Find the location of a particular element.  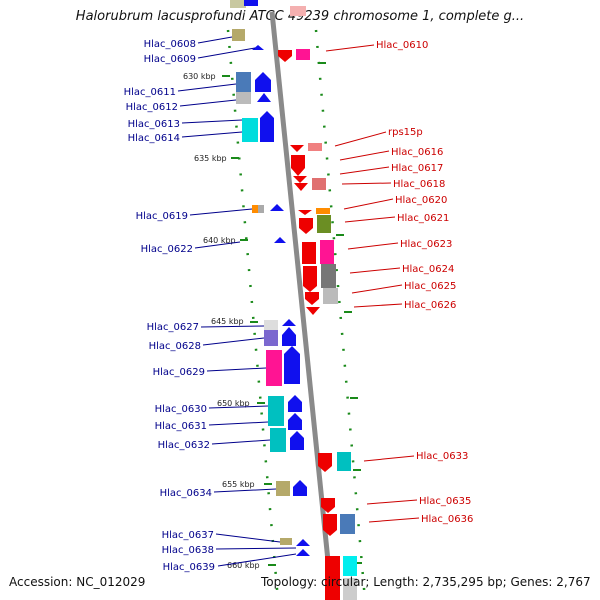

gene-label-hlac-0617: Hlac_0617 is located at coordinates (417, 168).